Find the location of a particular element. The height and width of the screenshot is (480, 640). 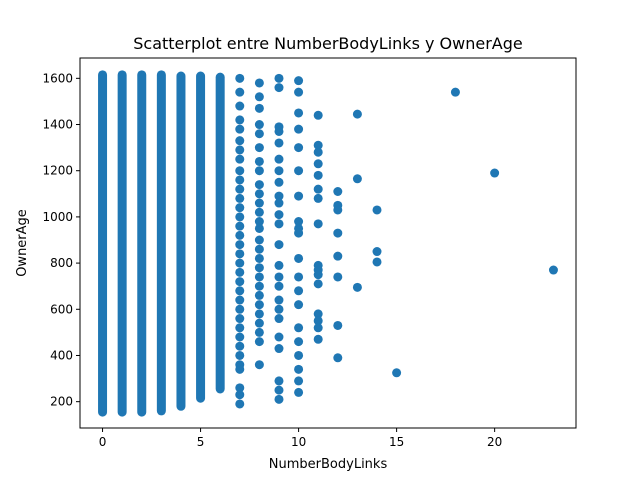

x-tick-label: 20 is located at coordinates (494, 442).